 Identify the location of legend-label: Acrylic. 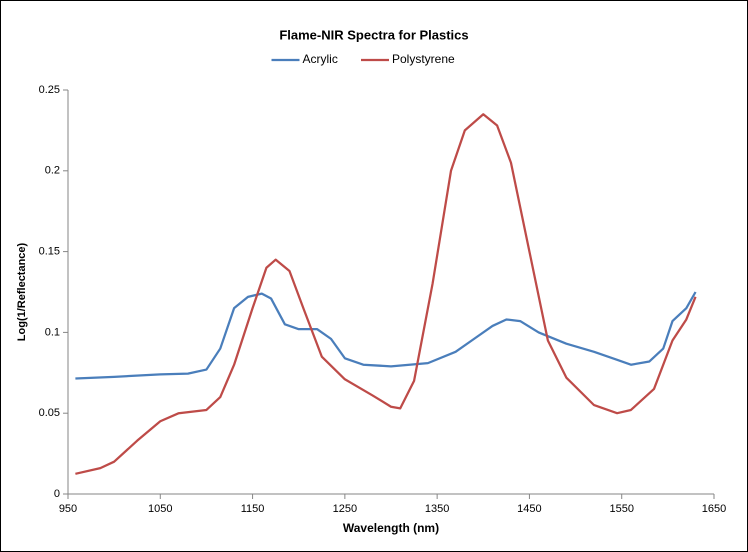
(320, 59).